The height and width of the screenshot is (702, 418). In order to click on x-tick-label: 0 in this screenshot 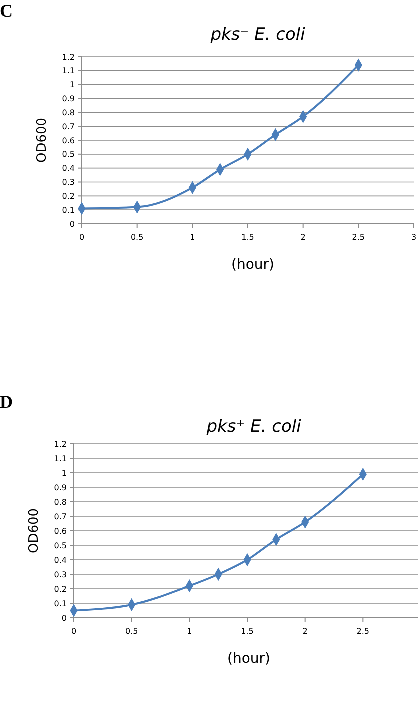, I will do `click(82, 237)`.